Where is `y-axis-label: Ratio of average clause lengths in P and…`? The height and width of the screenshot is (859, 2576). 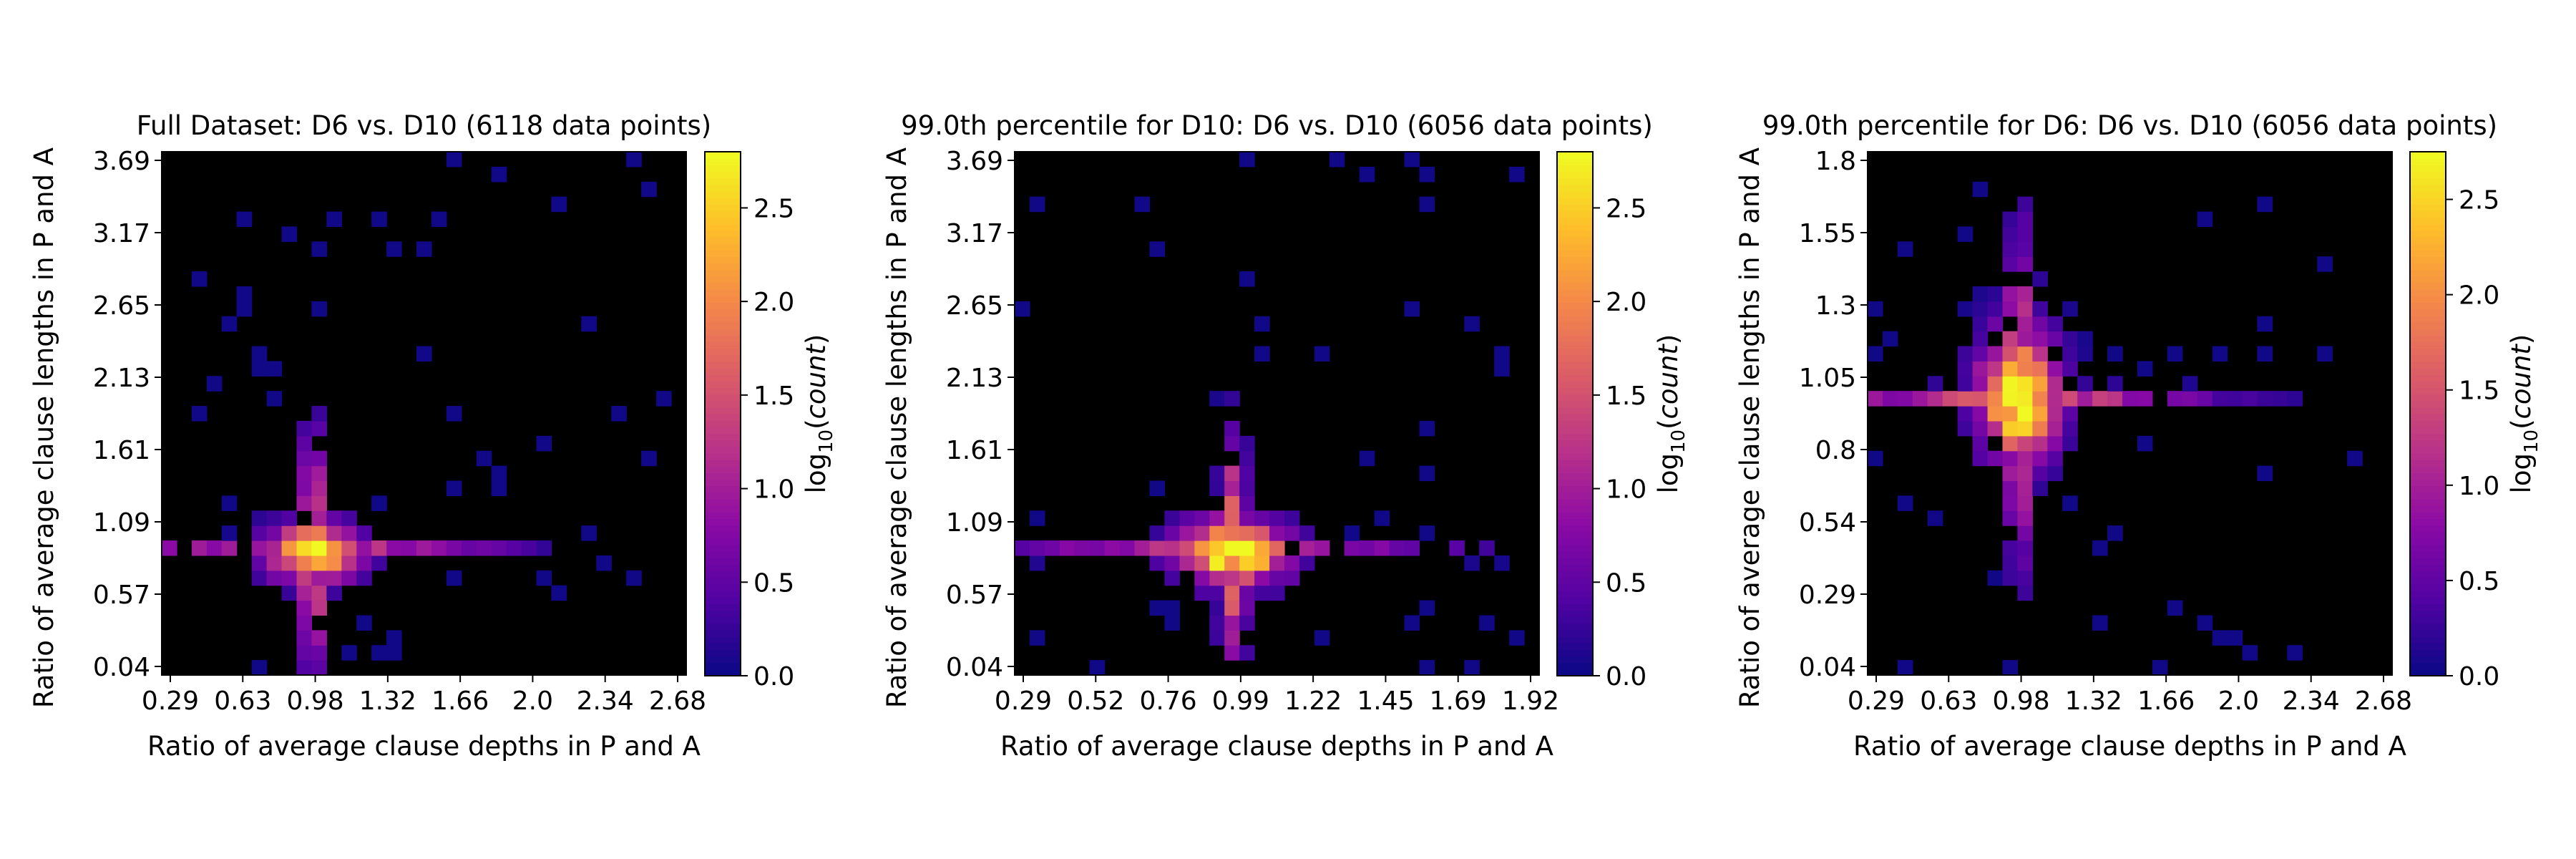
y-axis-label: Ratio of average clause lengths in P and… is located at coordinates (1750, 427).